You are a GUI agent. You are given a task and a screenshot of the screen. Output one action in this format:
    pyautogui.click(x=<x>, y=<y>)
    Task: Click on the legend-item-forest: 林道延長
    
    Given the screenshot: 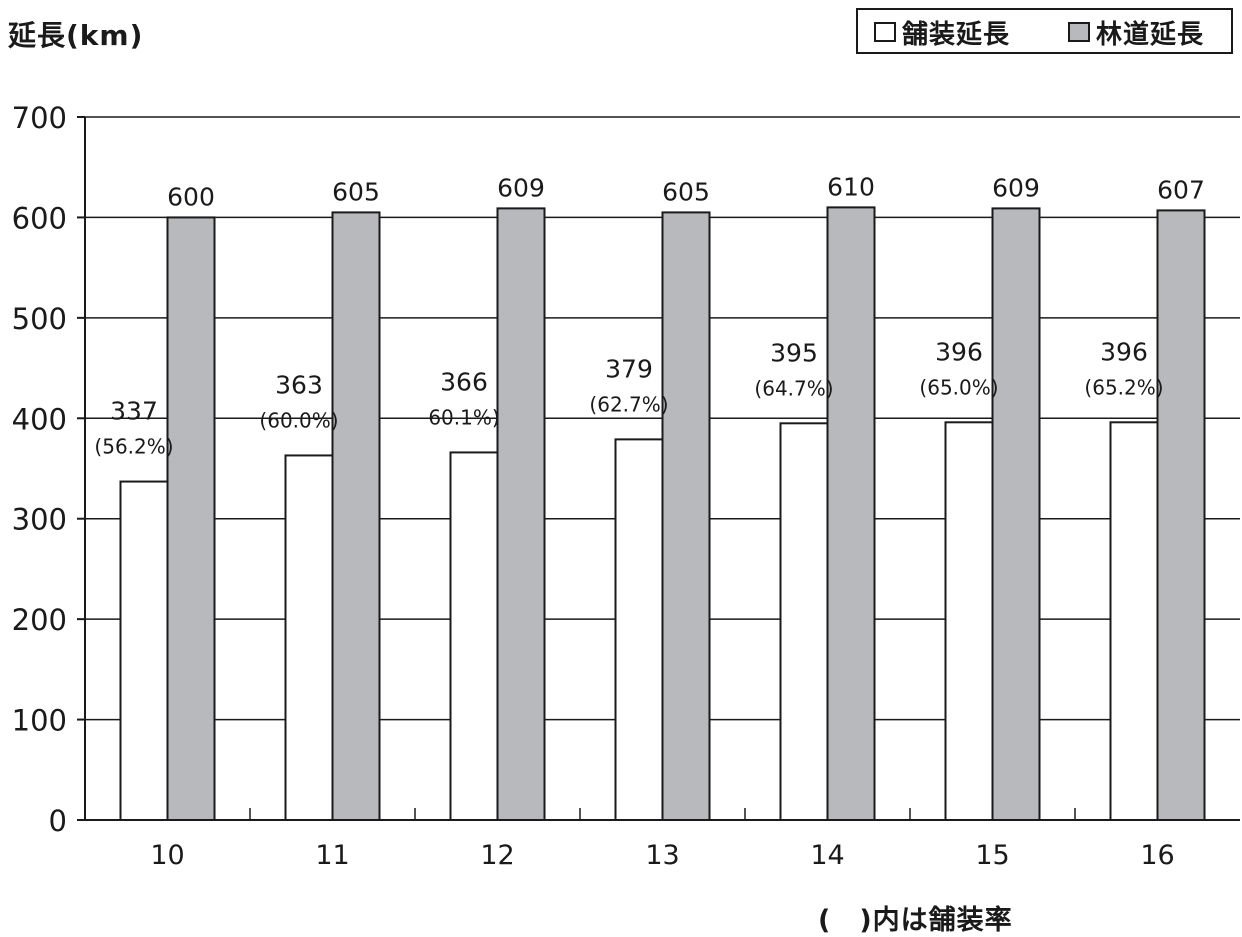 What is the action you would take?
    pyautogui.click(x=1136, y=33)
    